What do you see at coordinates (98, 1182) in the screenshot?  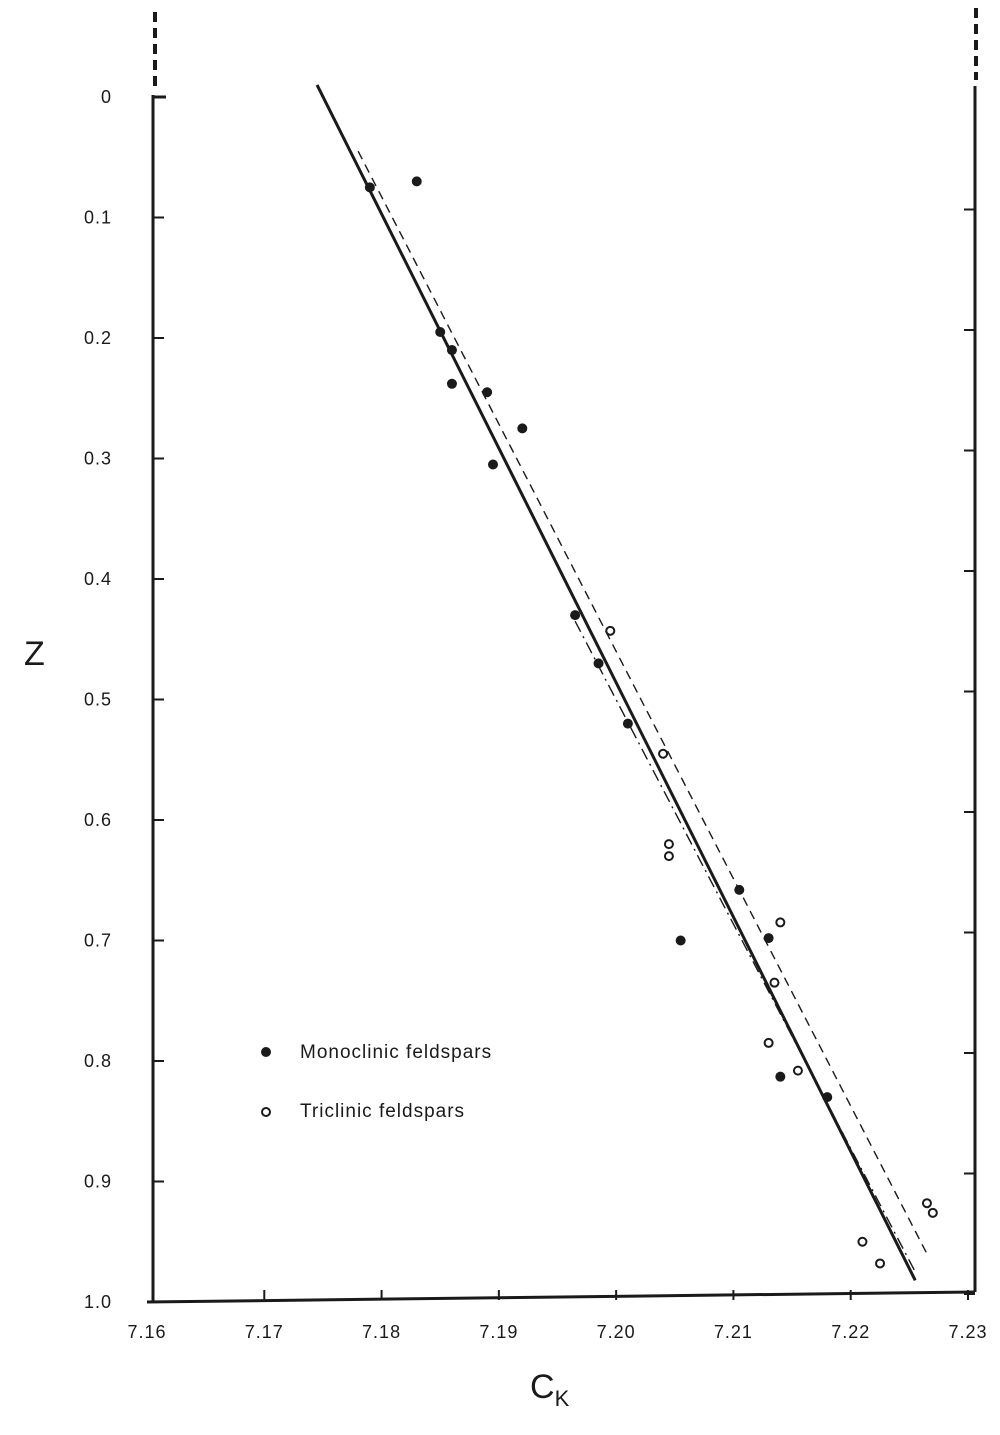 I see `y-tick-label: 0.9` at bounding box center [98, 1182].